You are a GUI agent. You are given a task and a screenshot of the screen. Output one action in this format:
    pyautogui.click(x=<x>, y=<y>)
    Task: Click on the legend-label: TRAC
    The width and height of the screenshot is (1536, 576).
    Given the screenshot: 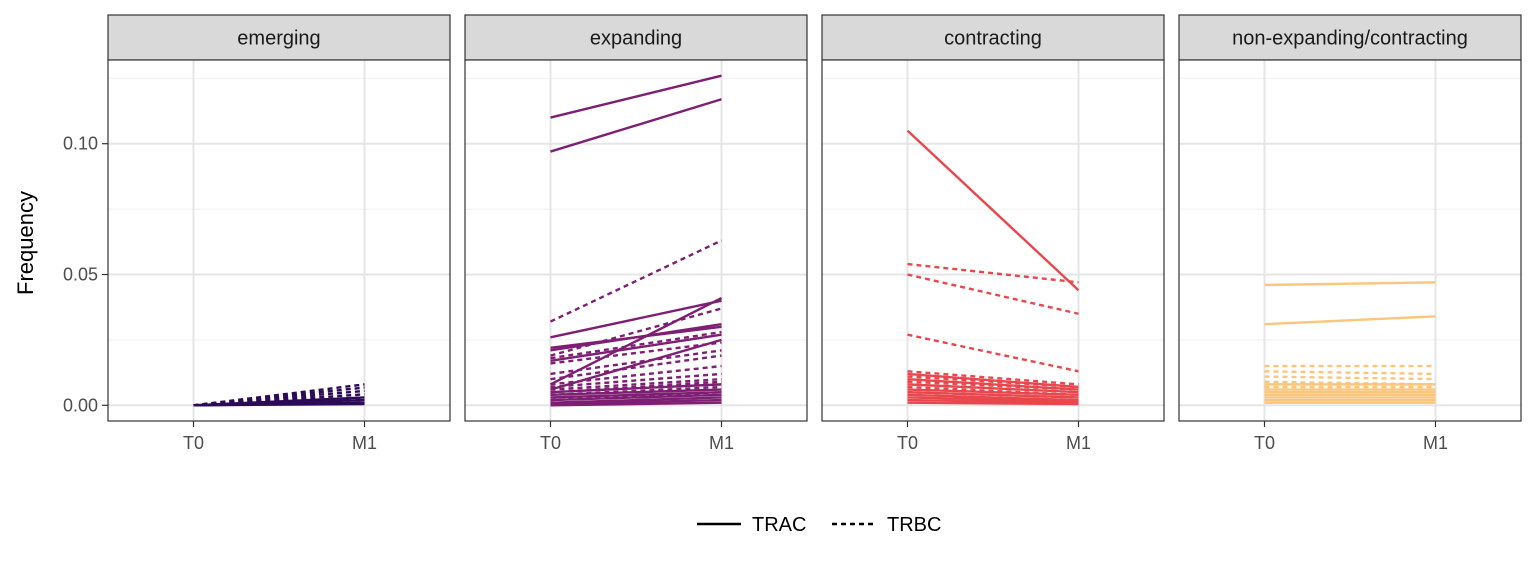 What is the action you would take?
    pyautogui.click(x=779, y=525)
    